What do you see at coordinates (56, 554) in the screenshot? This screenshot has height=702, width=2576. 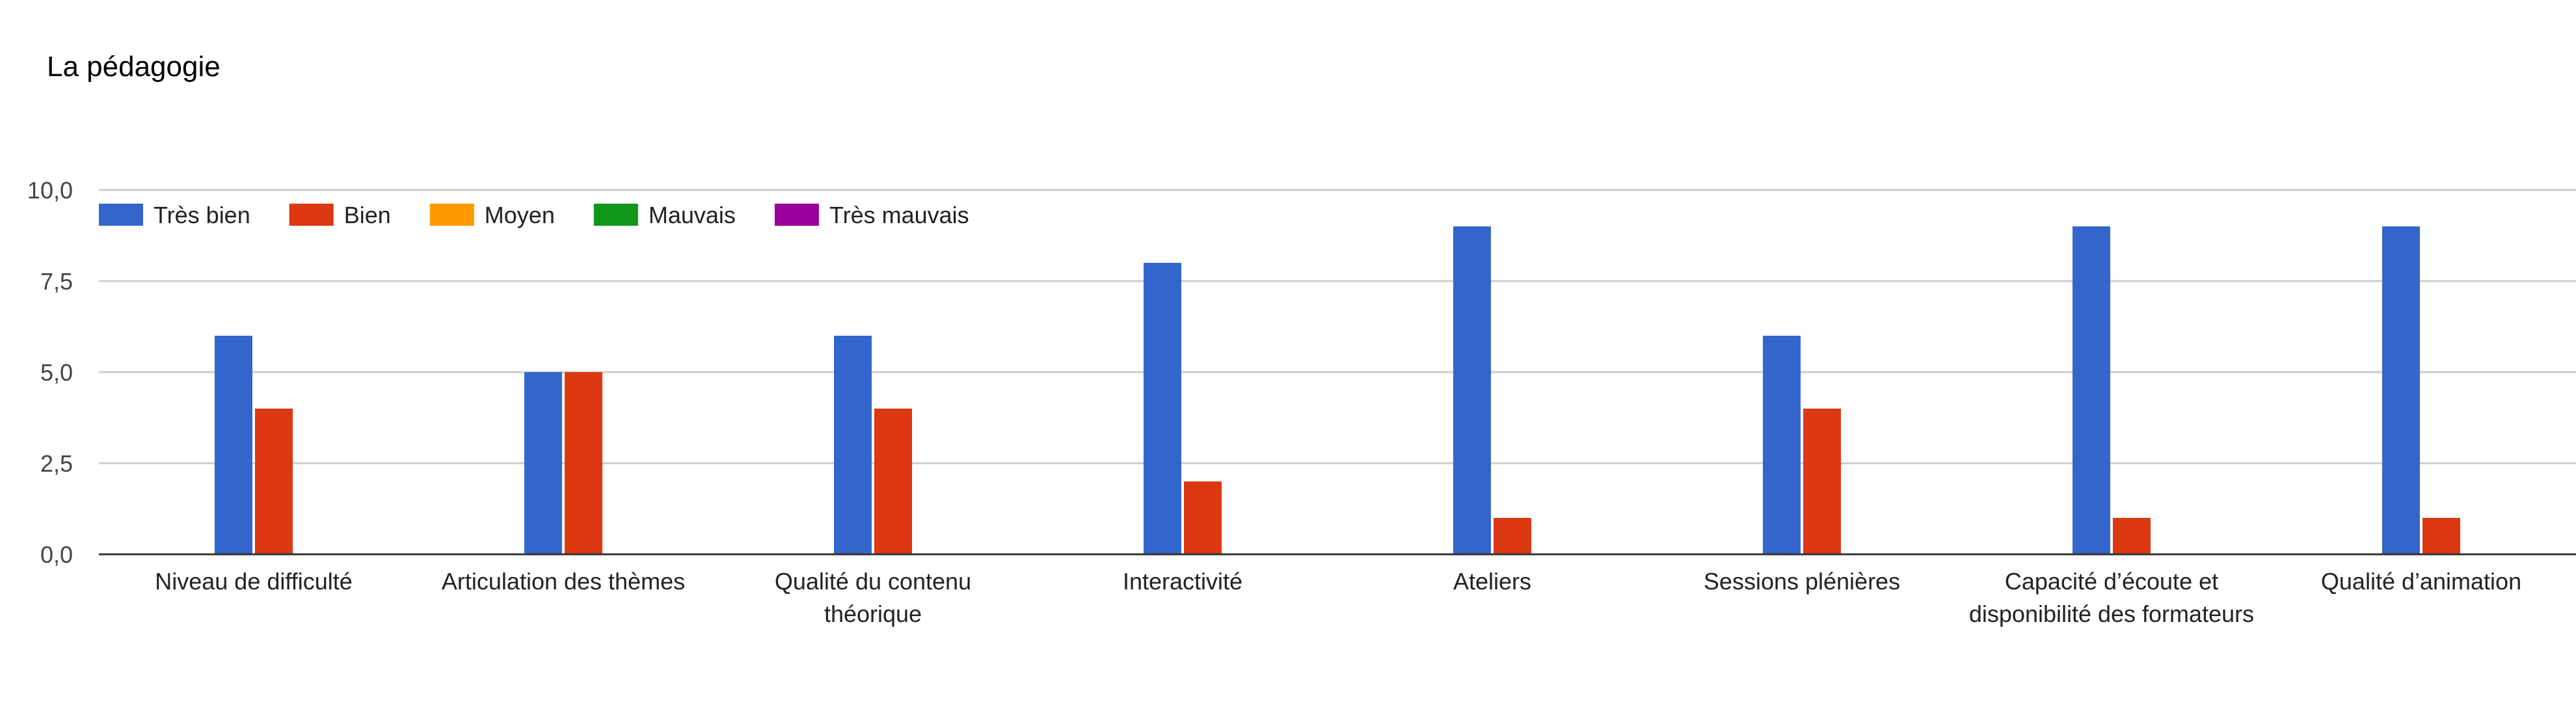 I see `y-tick-label: 0,0` at bounding box center [56, 554].